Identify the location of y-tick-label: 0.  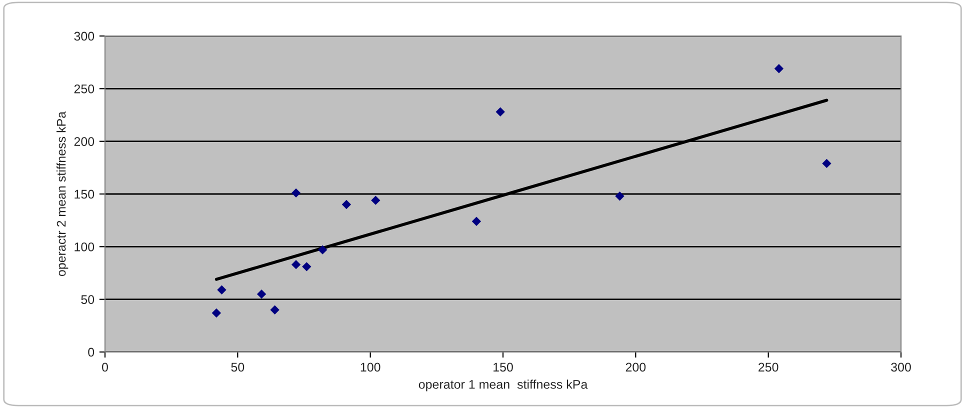
(91, 352).